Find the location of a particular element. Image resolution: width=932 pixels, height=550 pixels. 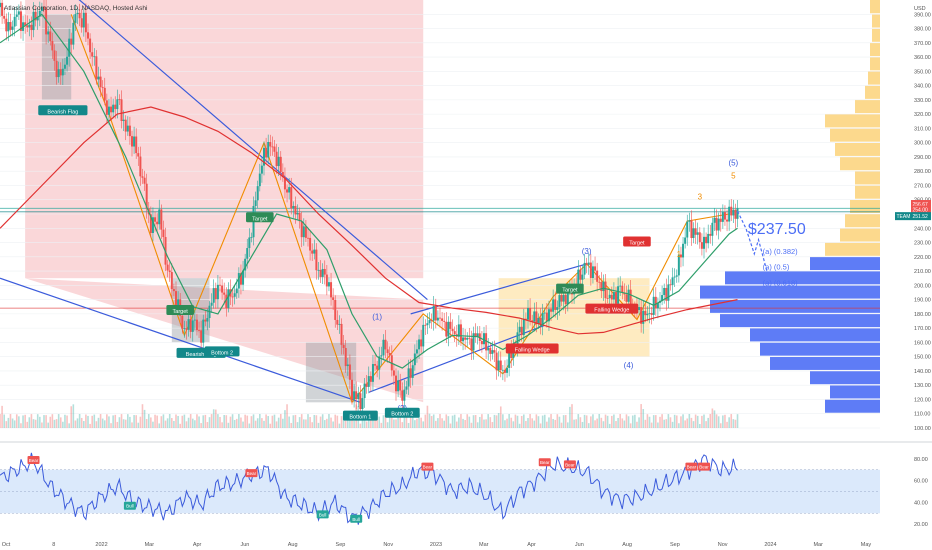

price-tick-label: 390.00 is located at coordinates (922, 15).